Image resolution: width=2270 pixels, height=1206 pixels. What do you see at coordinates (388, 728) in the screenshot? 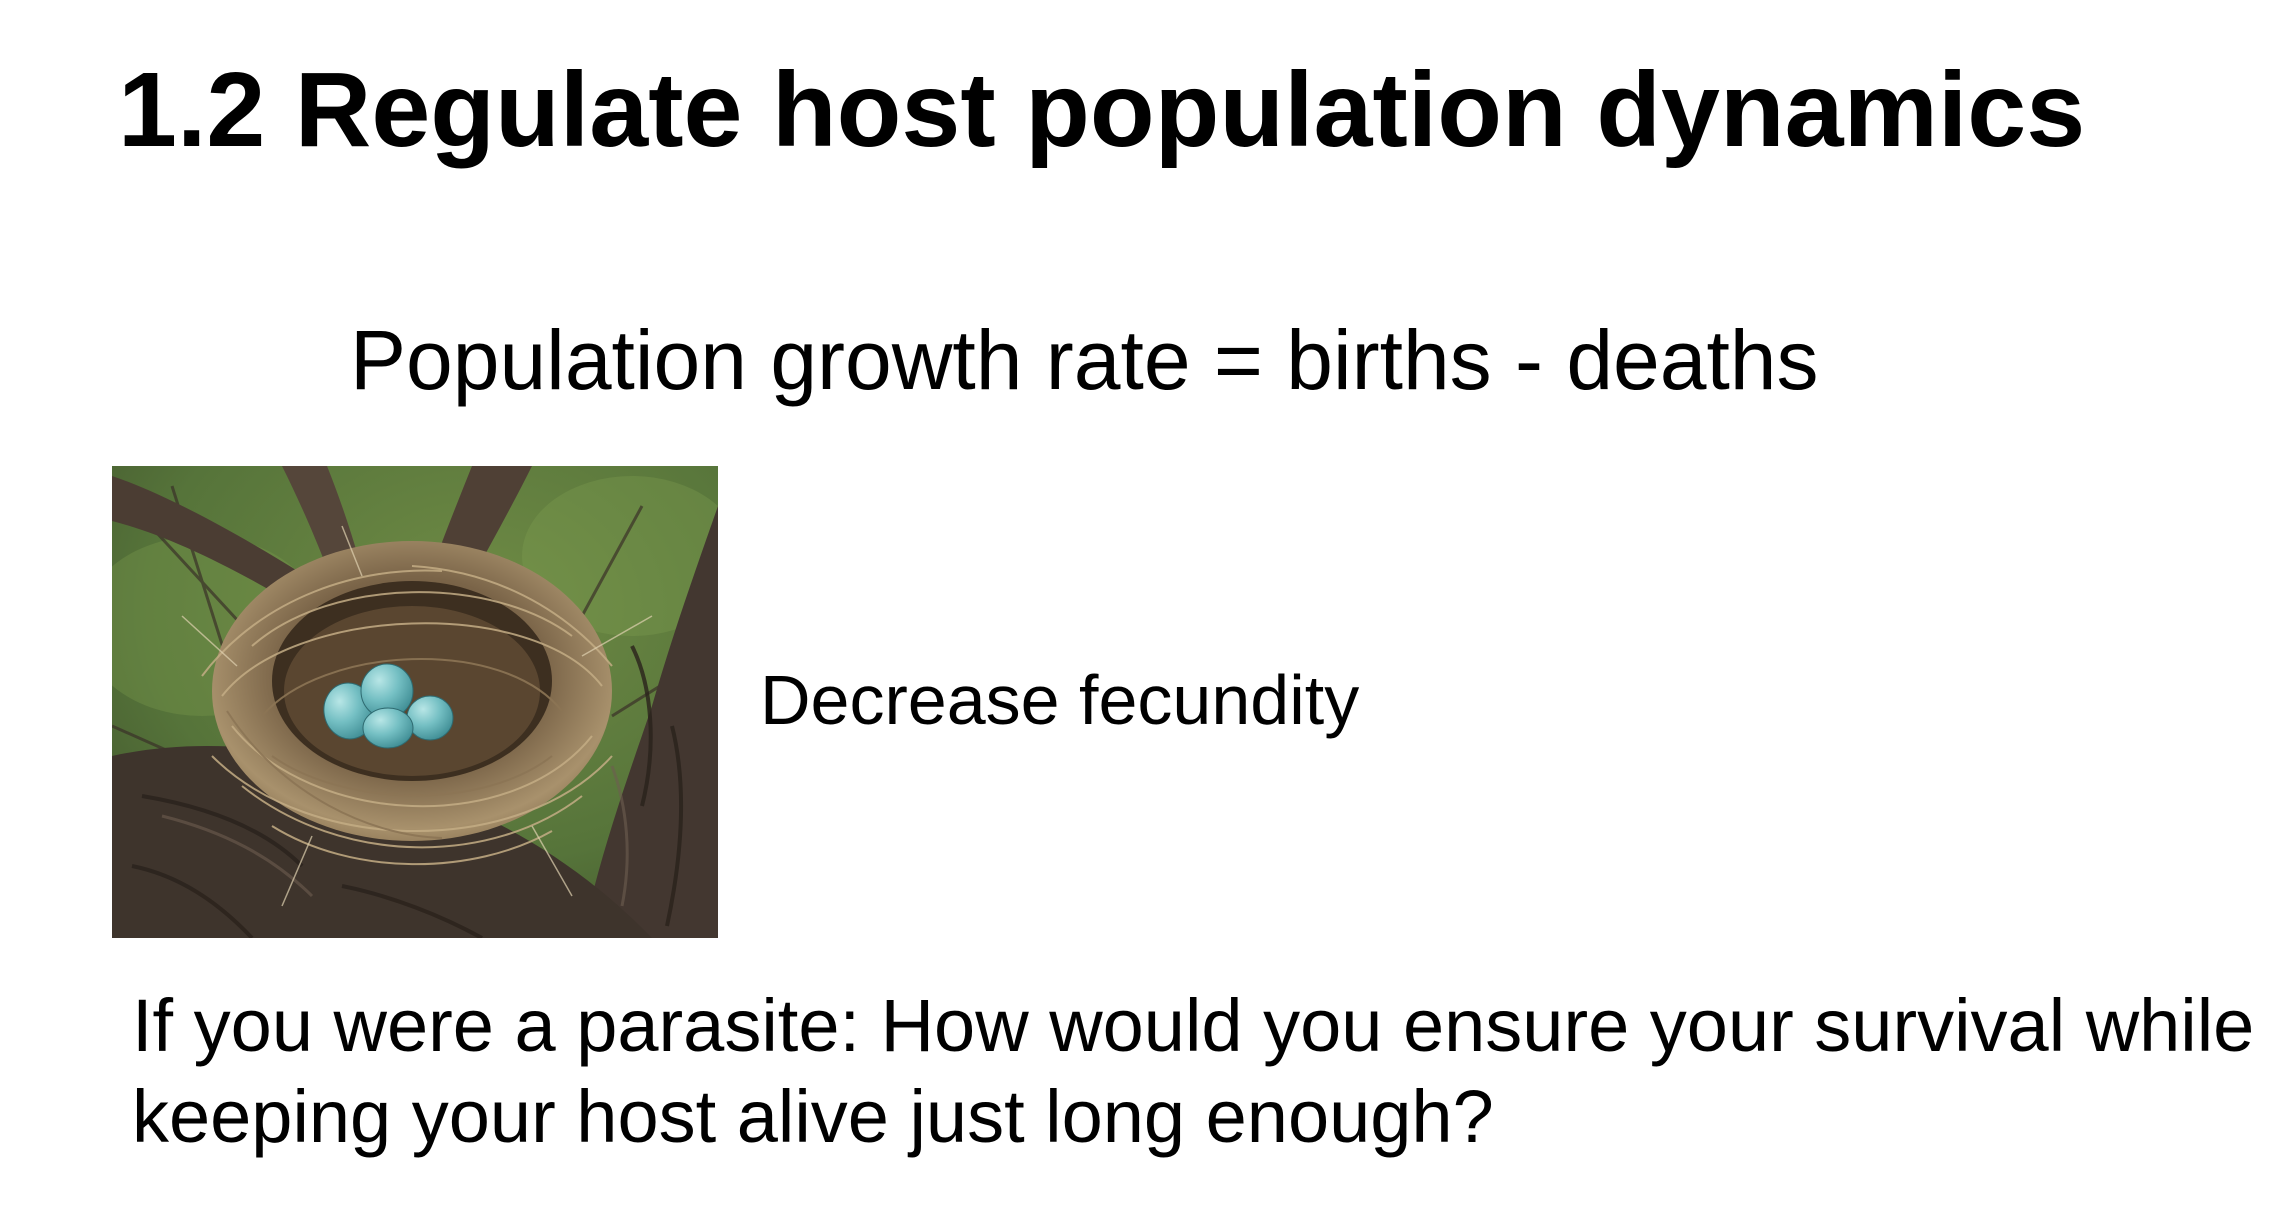
I see `egg-bottom` at bounding box center [388, 728].